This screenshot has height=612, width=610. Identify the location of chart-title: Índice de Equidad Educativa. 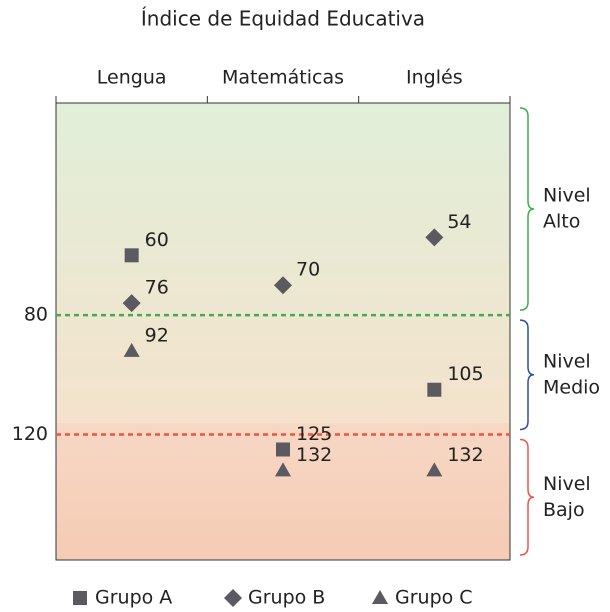
(283, 19).